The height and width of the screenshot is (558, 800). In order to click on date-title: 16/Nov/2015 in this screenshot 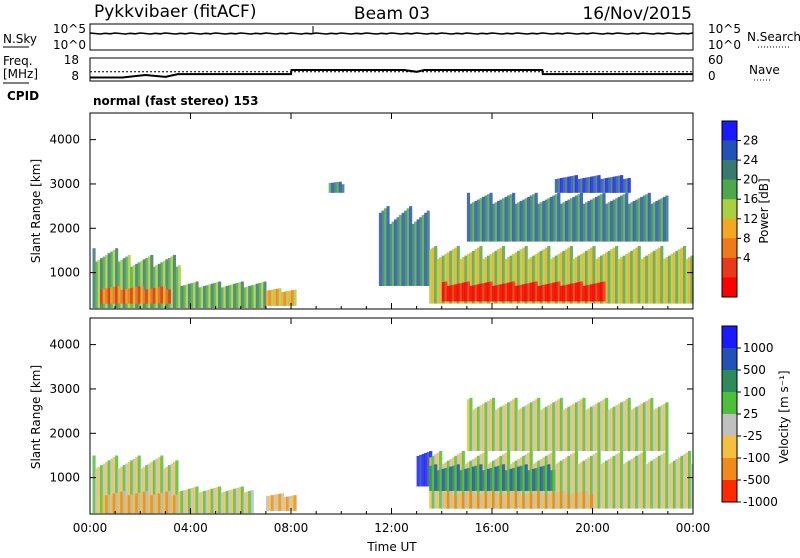, I will do `click(637, 14)`.